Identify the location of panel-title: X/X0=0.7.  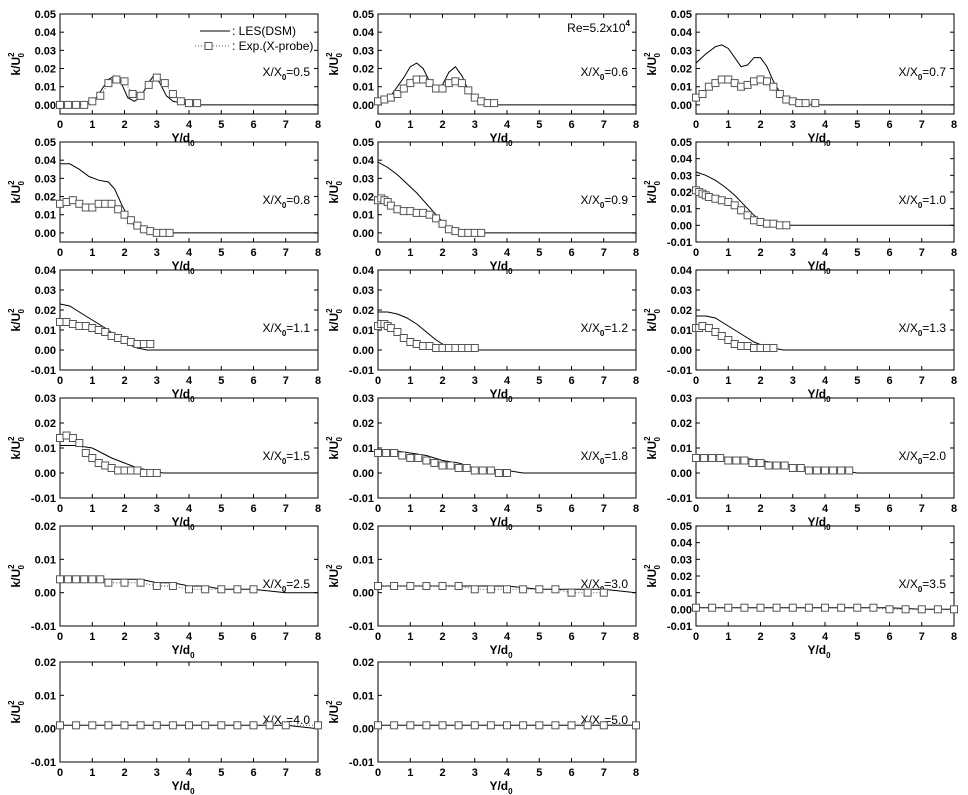
(923, 73).